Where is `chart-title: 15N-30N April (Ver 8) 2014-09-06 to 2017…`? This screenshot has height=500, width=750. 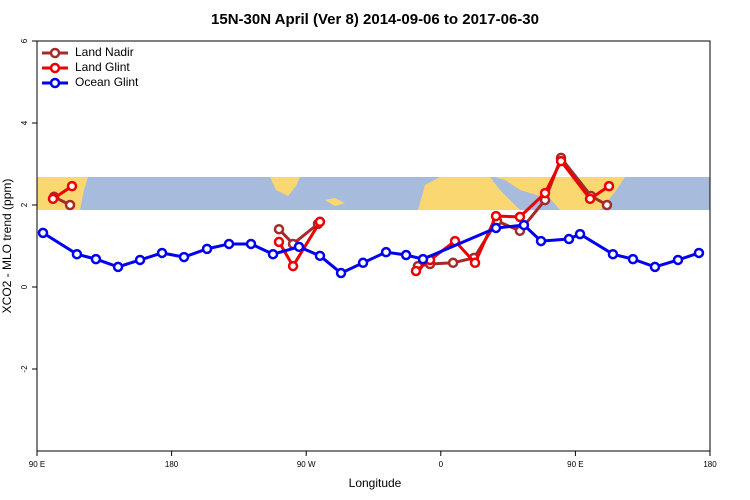 chart-title: 15N-30N April (Ver 8) 2014-09-06 to 2017… is located at coordinates (375, 19).